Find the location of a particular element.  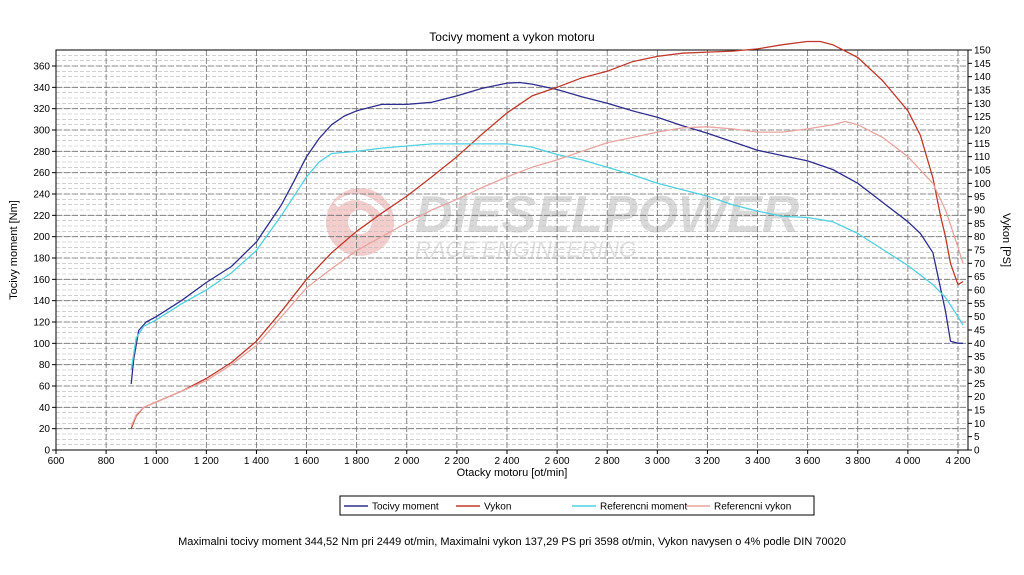

y-right-tick-label: 10 is located at coordinates (980, 424).